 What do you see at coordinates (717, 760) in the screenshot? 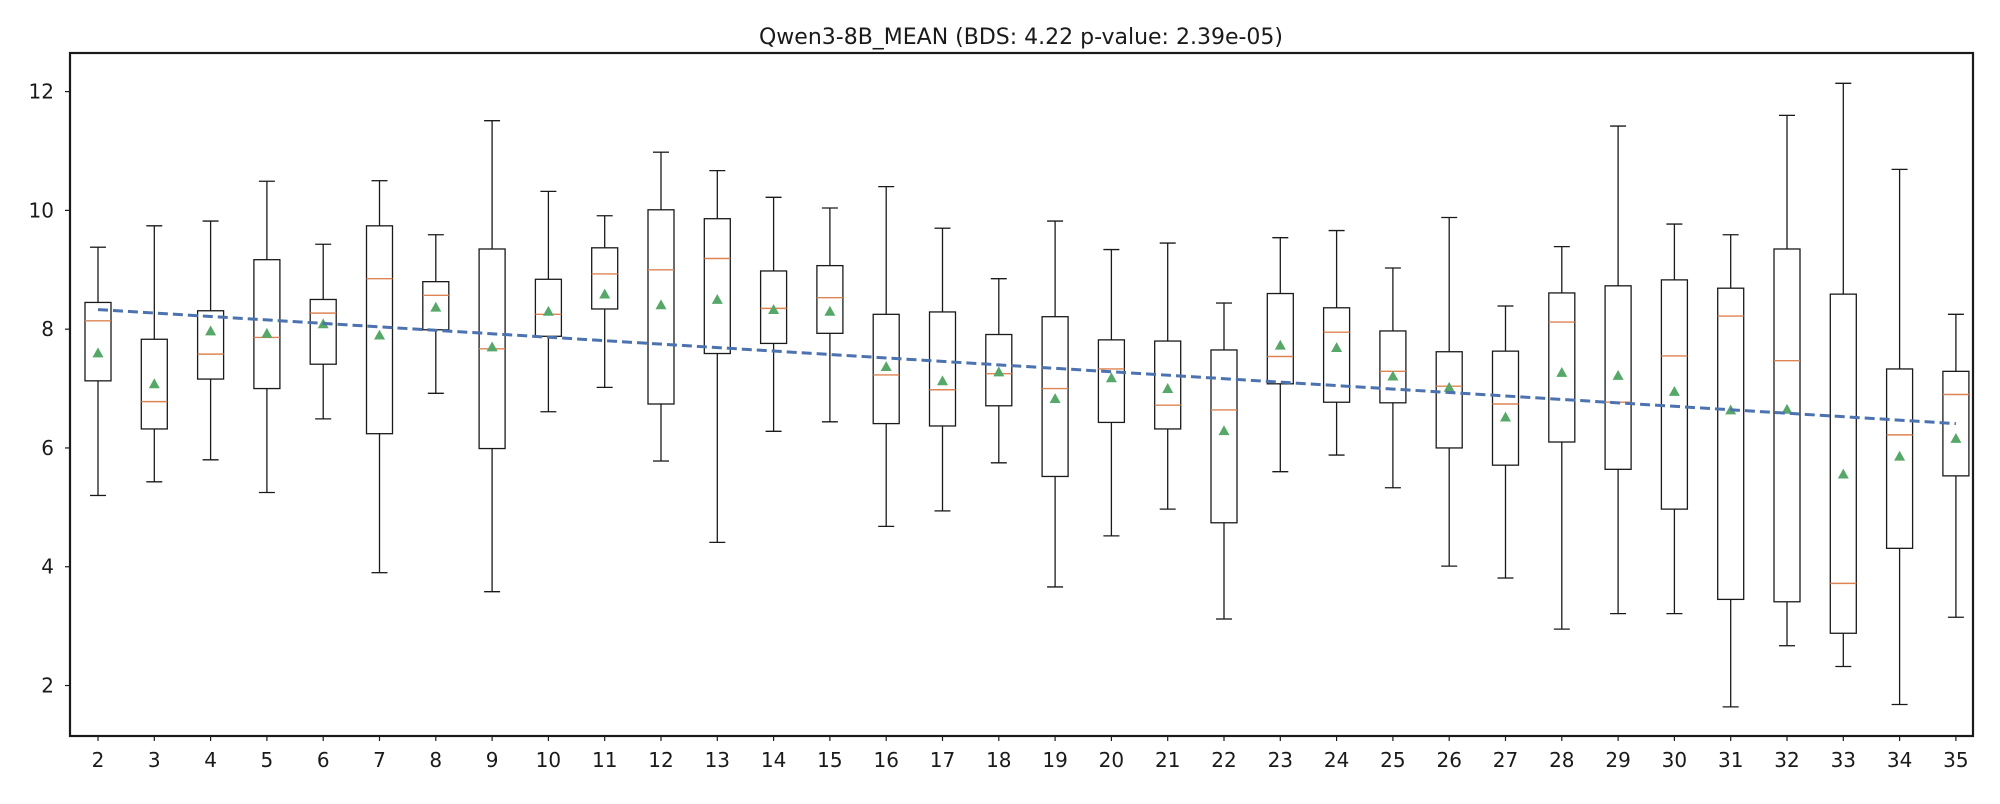
I see `x-tick-label: 13` at bounding box center [717, 760].